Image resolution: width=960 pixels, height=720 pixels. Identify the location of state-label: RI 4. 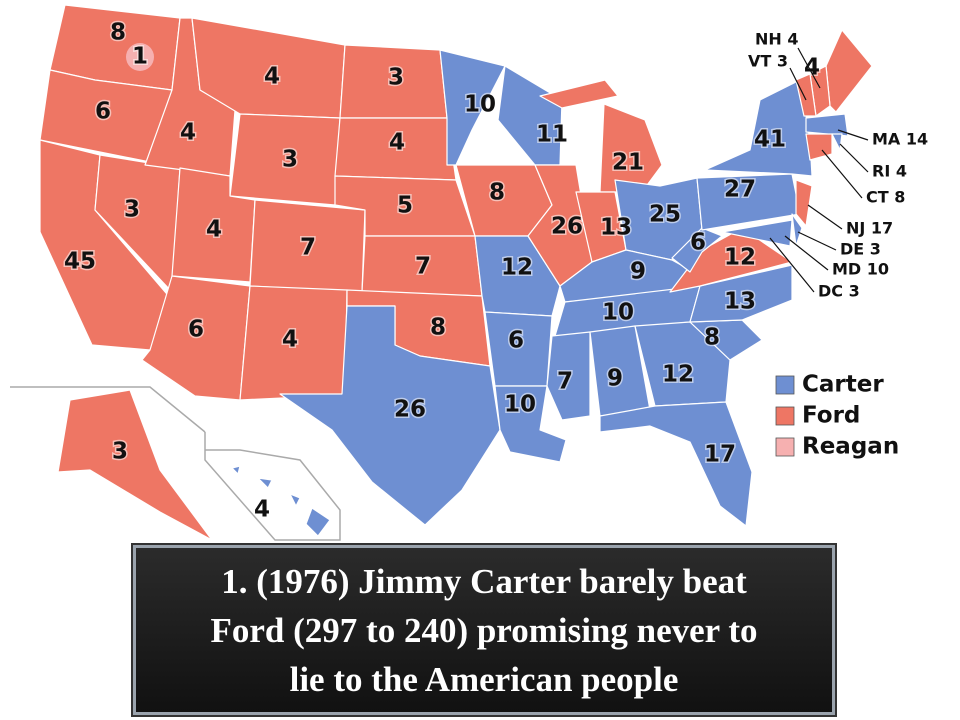
(889, 171).